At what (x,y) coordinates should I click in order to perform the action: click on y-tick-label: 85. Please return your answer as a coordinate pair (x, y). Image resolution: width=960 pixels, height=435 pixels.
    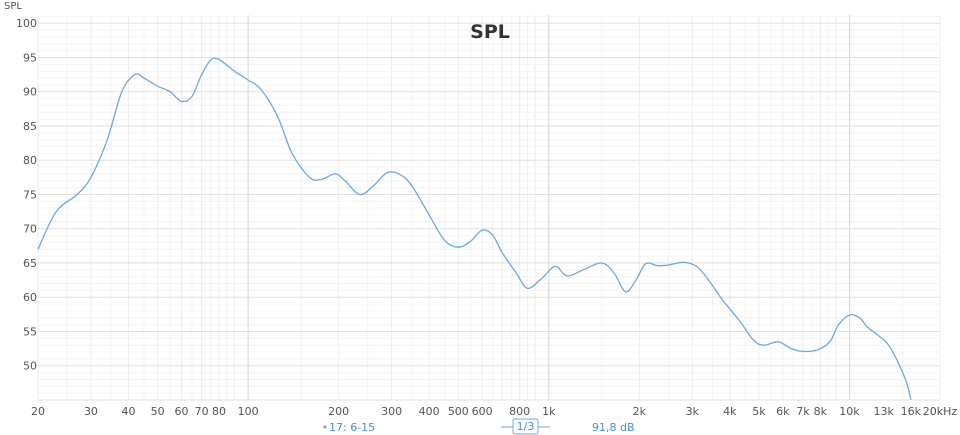
    Looking at the image, I should click on (30, 126).